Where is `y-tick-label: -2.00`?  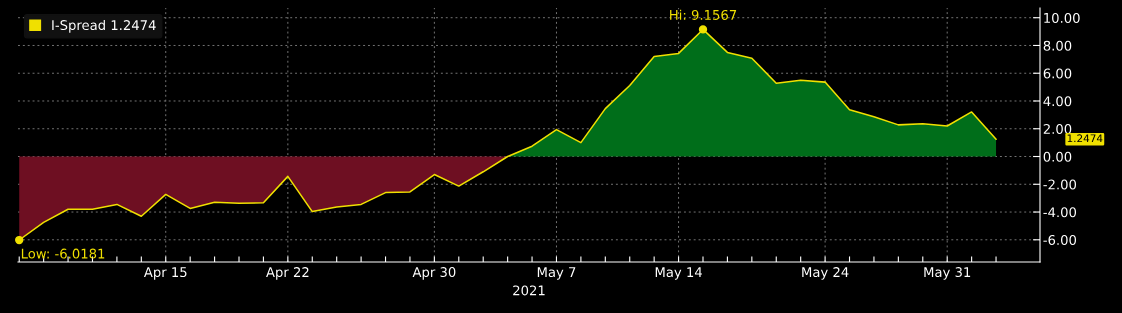 y-tick-label: -2.00 is located at coordinates (1060, 184).